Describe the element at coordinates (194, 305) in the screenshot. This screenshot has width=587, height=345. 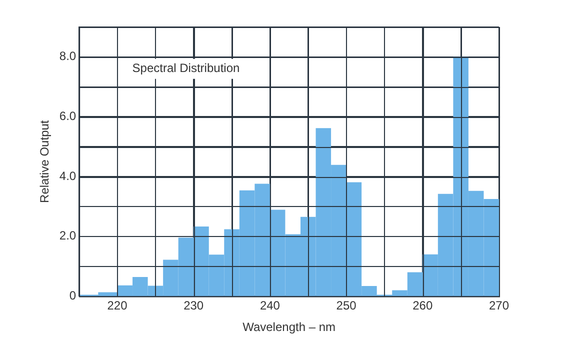
I see `x-tick-label: 230` at that location.